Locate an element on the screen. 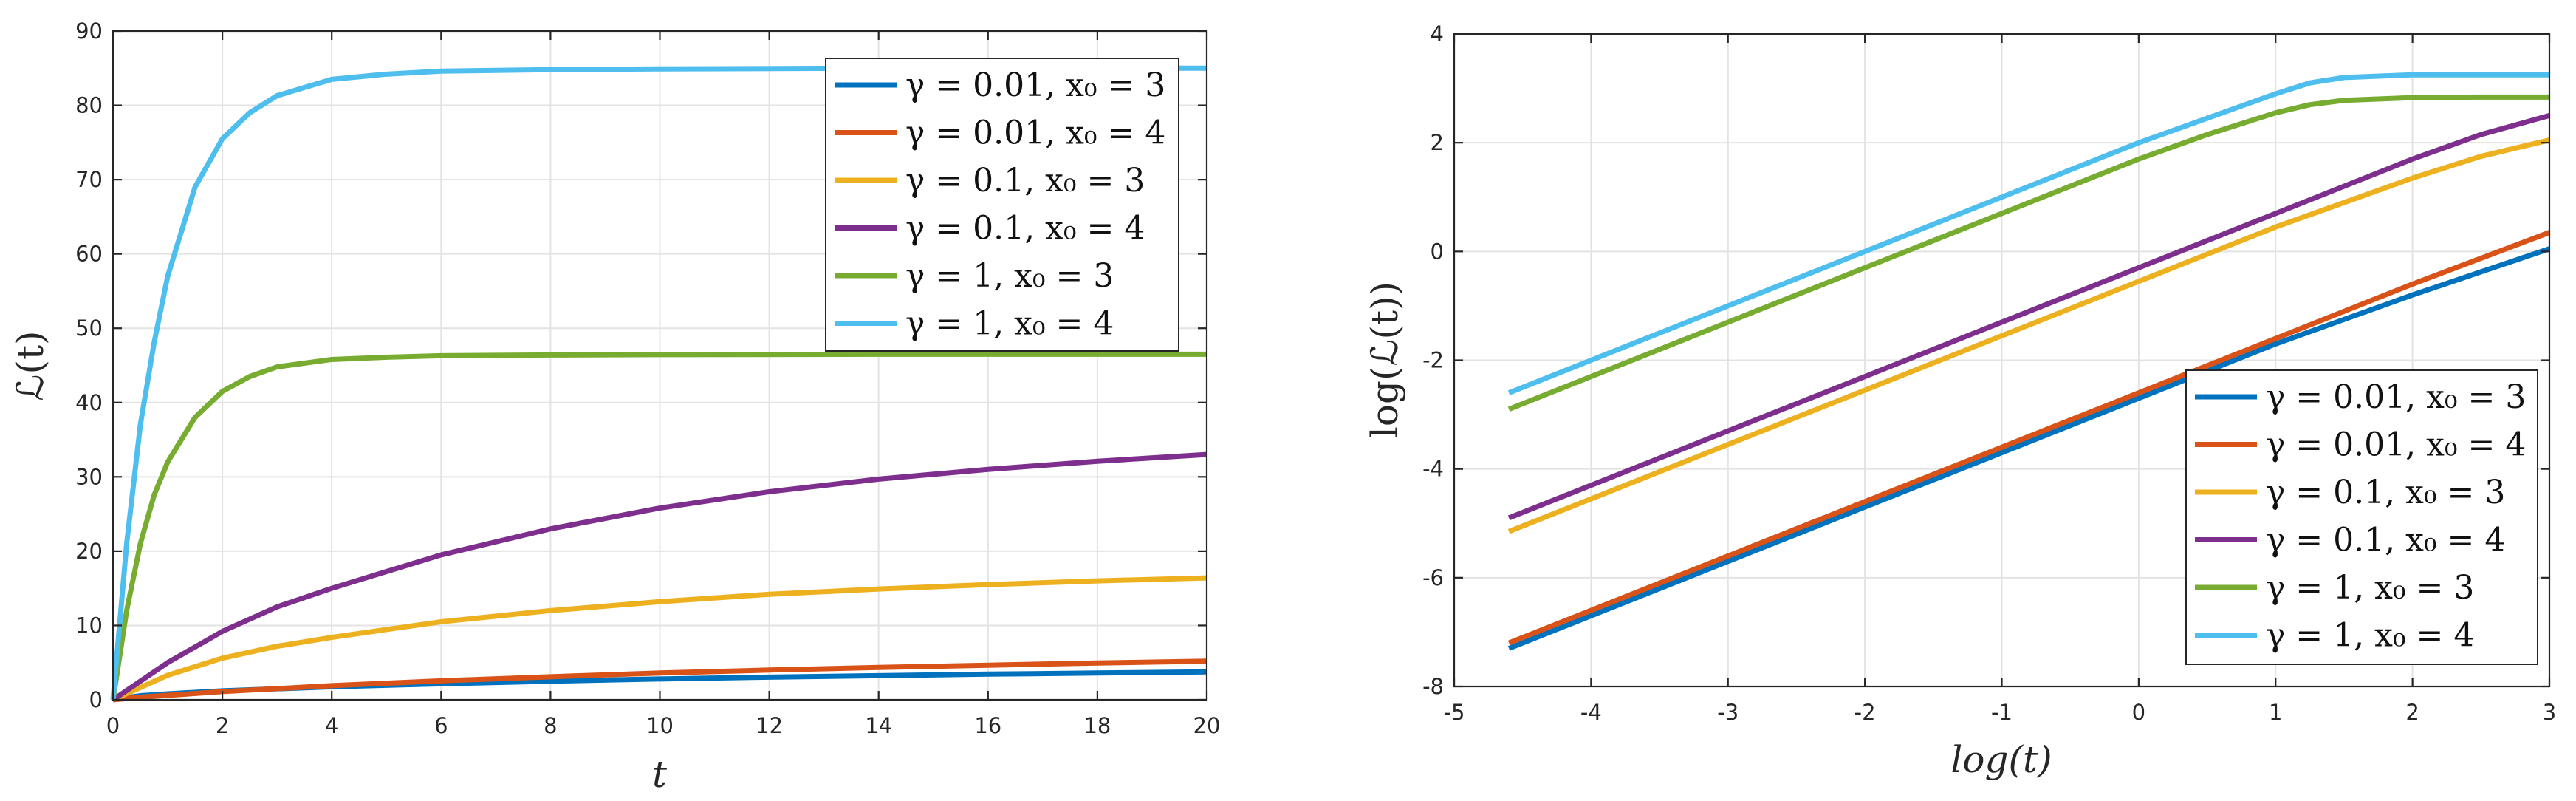 Image resolution: width=2576 pixels, height=801 pixels. x-tick-label: -3 is located at coordinates (1728, 712).